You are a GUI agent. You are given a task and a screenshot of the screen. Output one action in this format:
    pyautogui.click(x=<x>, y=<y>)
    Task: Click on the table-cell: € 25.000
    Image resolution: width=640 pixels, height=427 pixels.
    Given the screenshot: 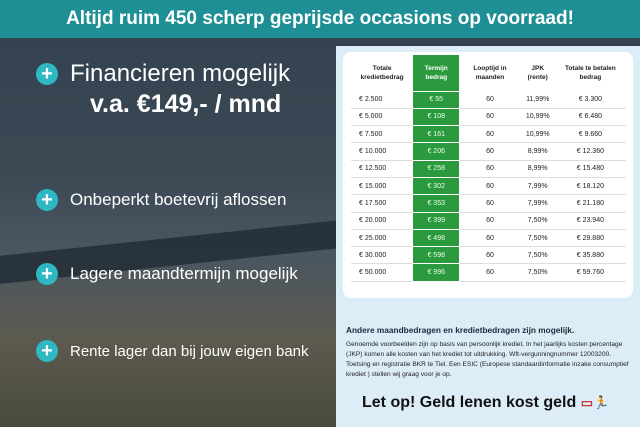 What is the action you would take?
    pyautogui.click(x=382, y=238)
    